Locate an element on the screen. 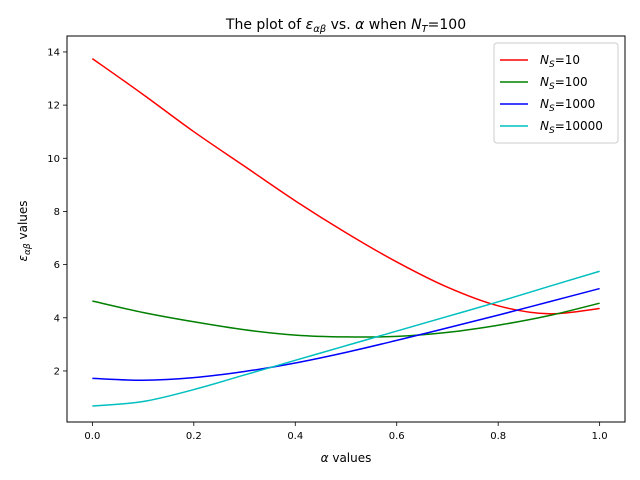 The width and height of the screenshot is (640, 480). legend-box is located at coordinates (556, 93).